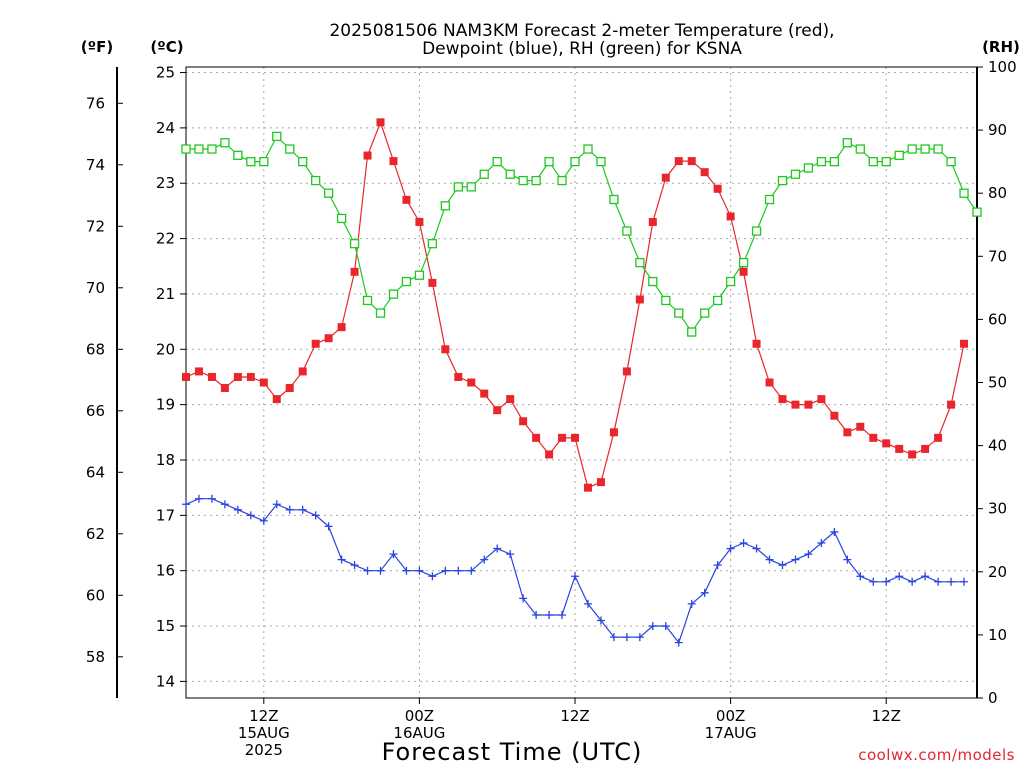  Describe the element at coordinates (419, 716) in the screenshot. I see `x-tick-label: 00Z` at that location.